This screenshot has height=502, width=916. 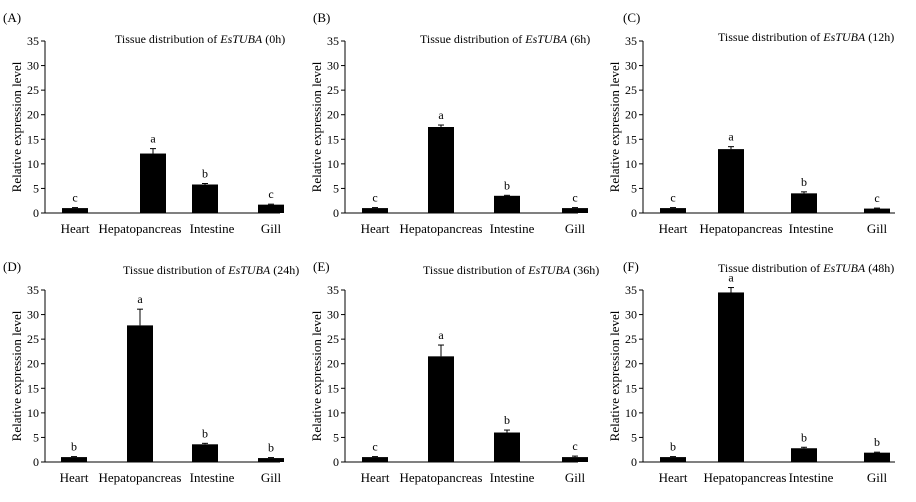 I want to click on panel-label: (C), so click(x=631, y=17).